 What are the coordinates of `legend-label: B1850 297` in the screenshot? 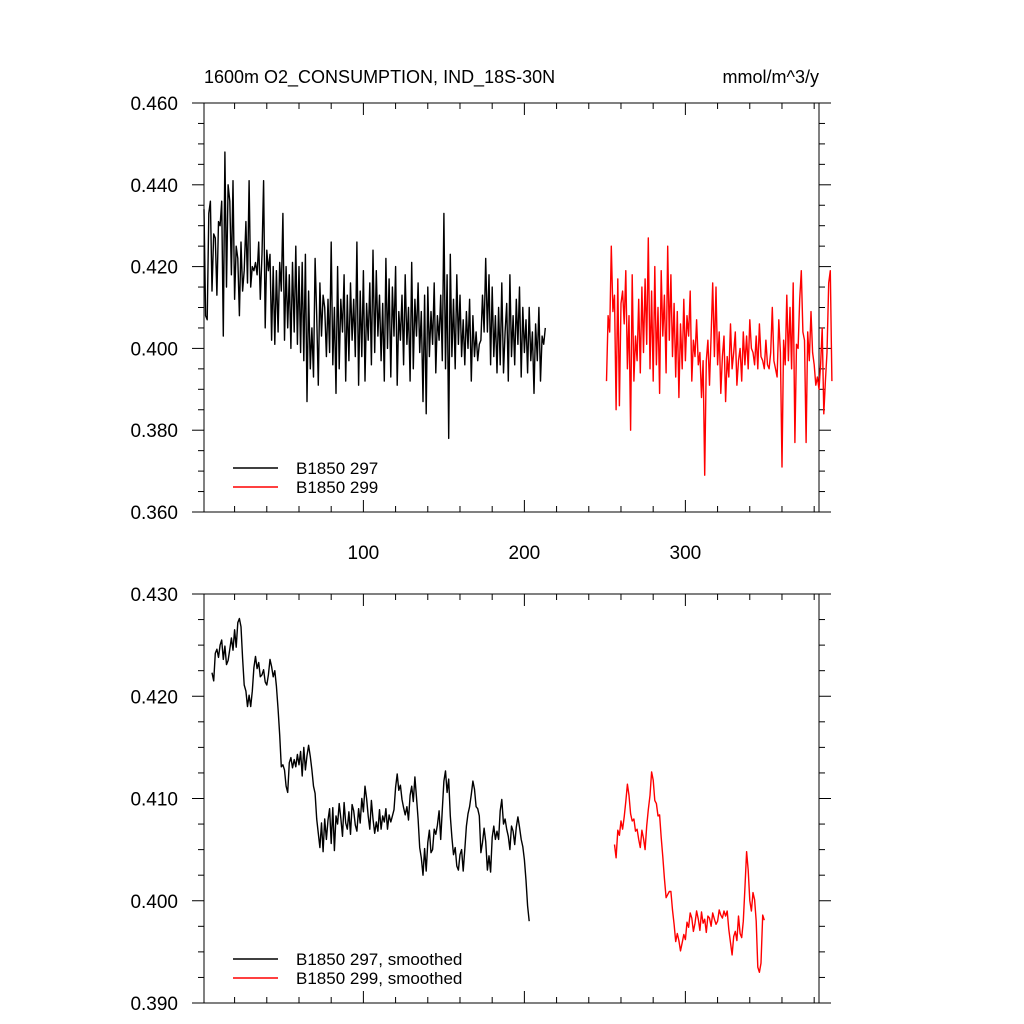 It's located at (337, 468).